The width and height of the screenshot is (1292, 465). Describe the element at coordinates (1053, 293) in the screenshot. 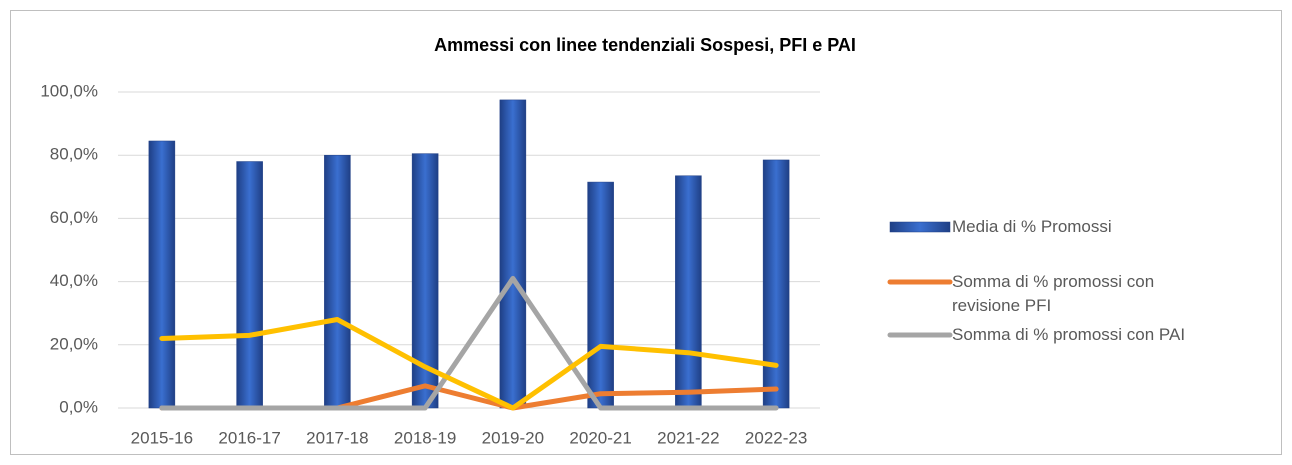

I see `legend-label: Somma di % promossi con revisione PFI` at that location.